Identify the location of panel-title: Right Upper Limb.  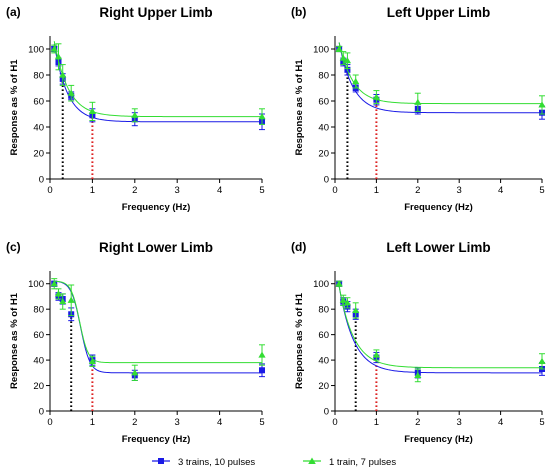
(155, 12).